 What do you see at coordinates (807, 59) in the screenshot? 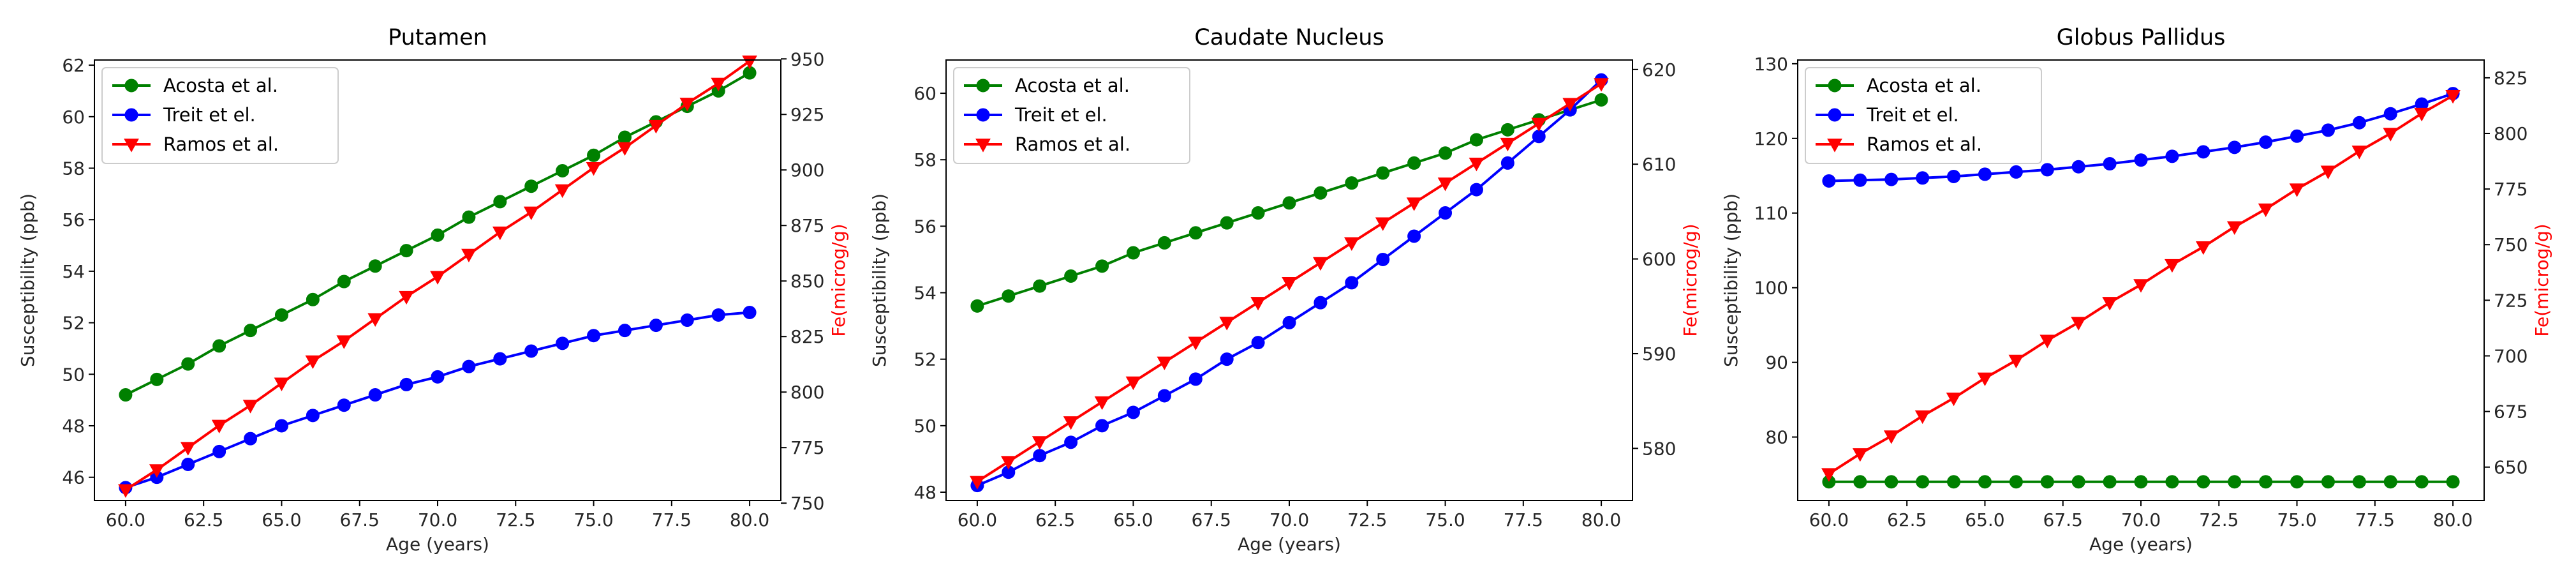
I see `y2-tick-label: 950` at bounding box center [807, 59].